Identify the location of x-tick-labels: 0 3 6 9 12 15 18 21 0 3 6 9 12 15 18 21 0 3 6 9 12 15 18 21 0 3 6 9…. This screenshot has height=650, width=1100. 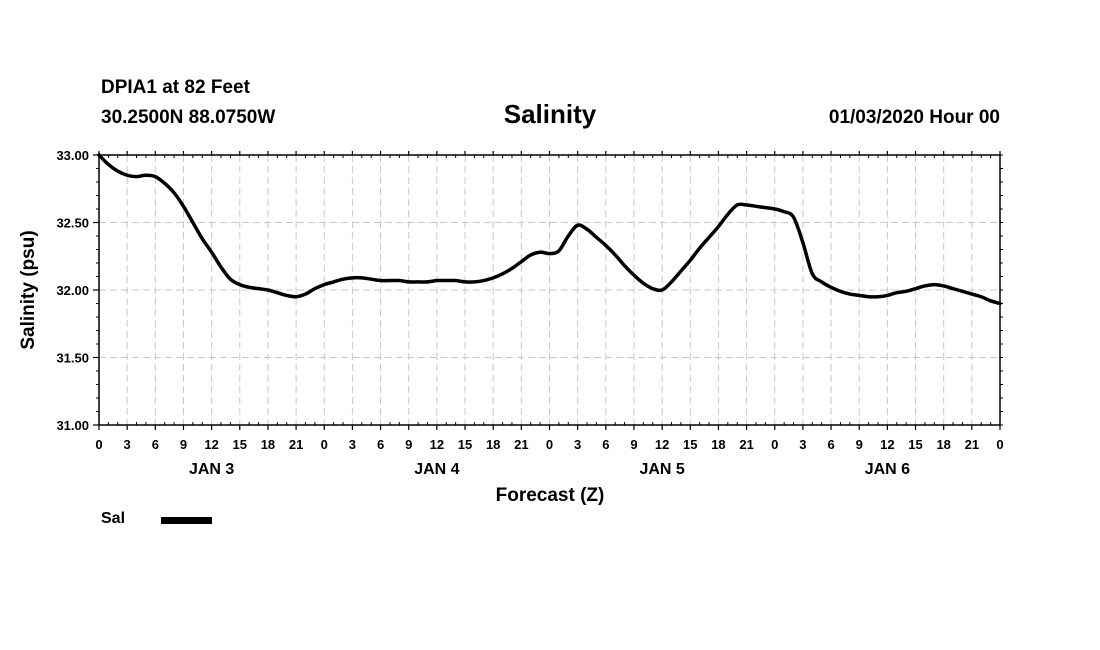
(549, 444).